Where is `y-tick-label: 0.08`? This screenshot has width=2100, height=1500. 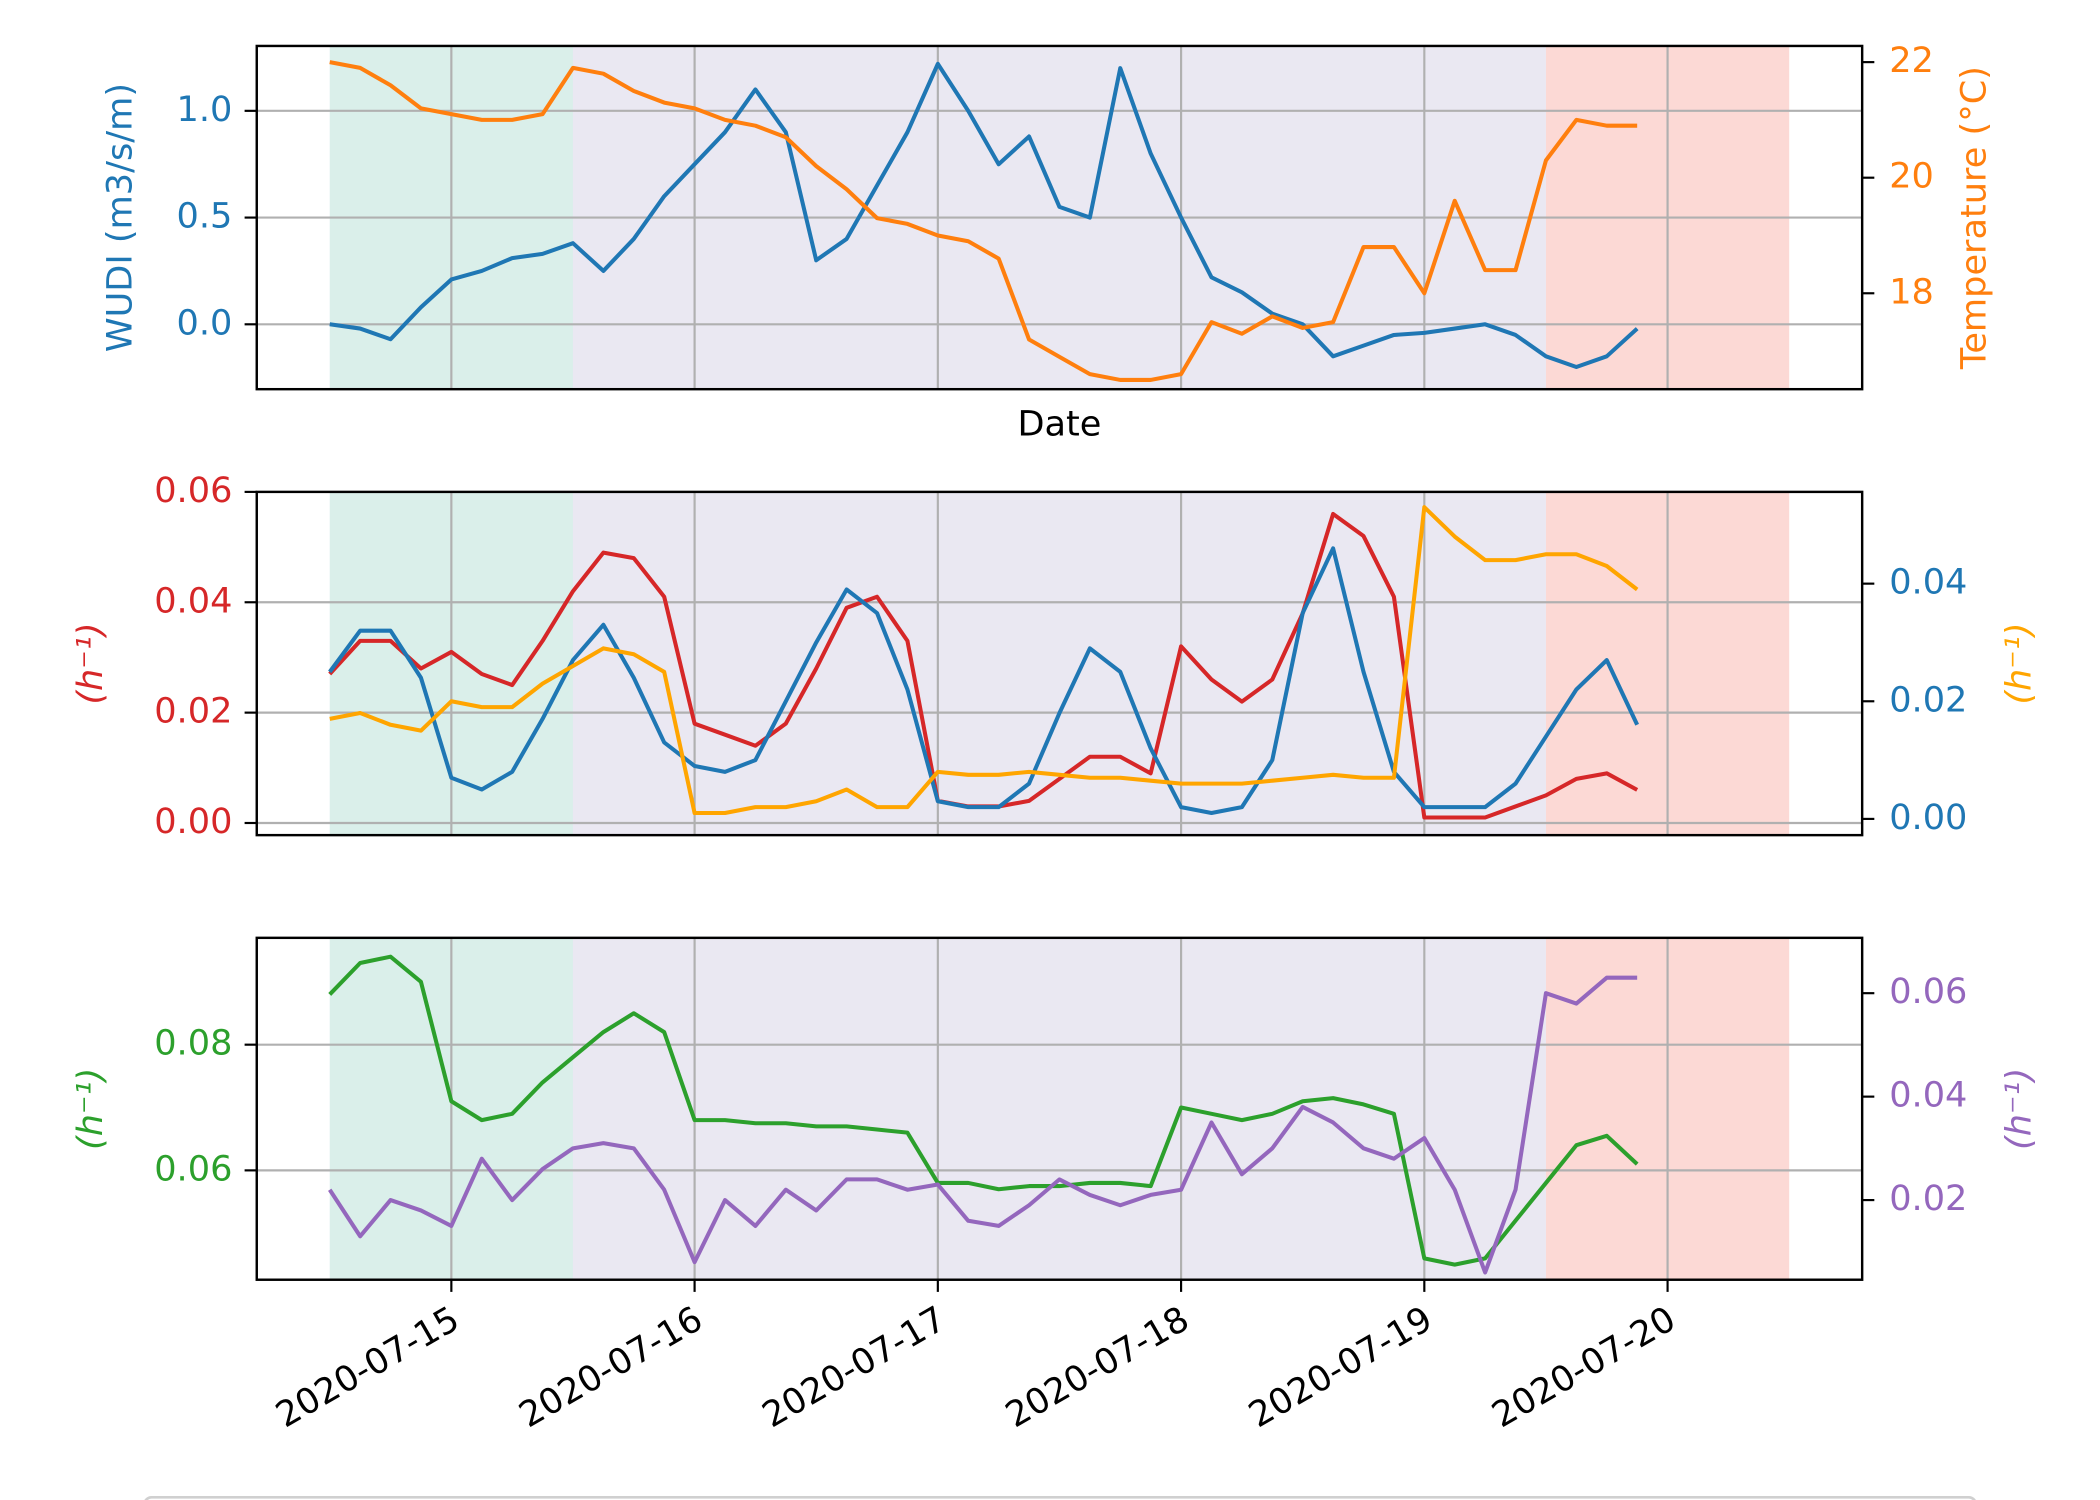 y-tick-label: 0.08 is located at coordinates (193, 1043).